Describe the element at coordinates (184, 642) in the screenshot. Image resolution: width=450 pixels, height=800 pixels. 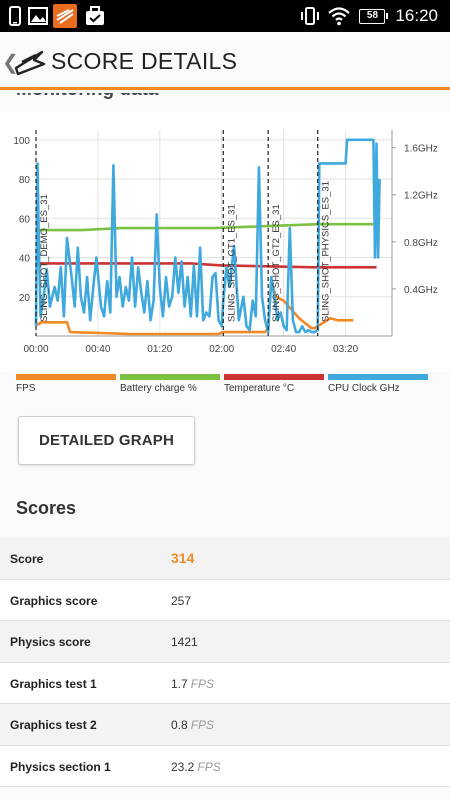
I see `score-value: 1421` at that location.